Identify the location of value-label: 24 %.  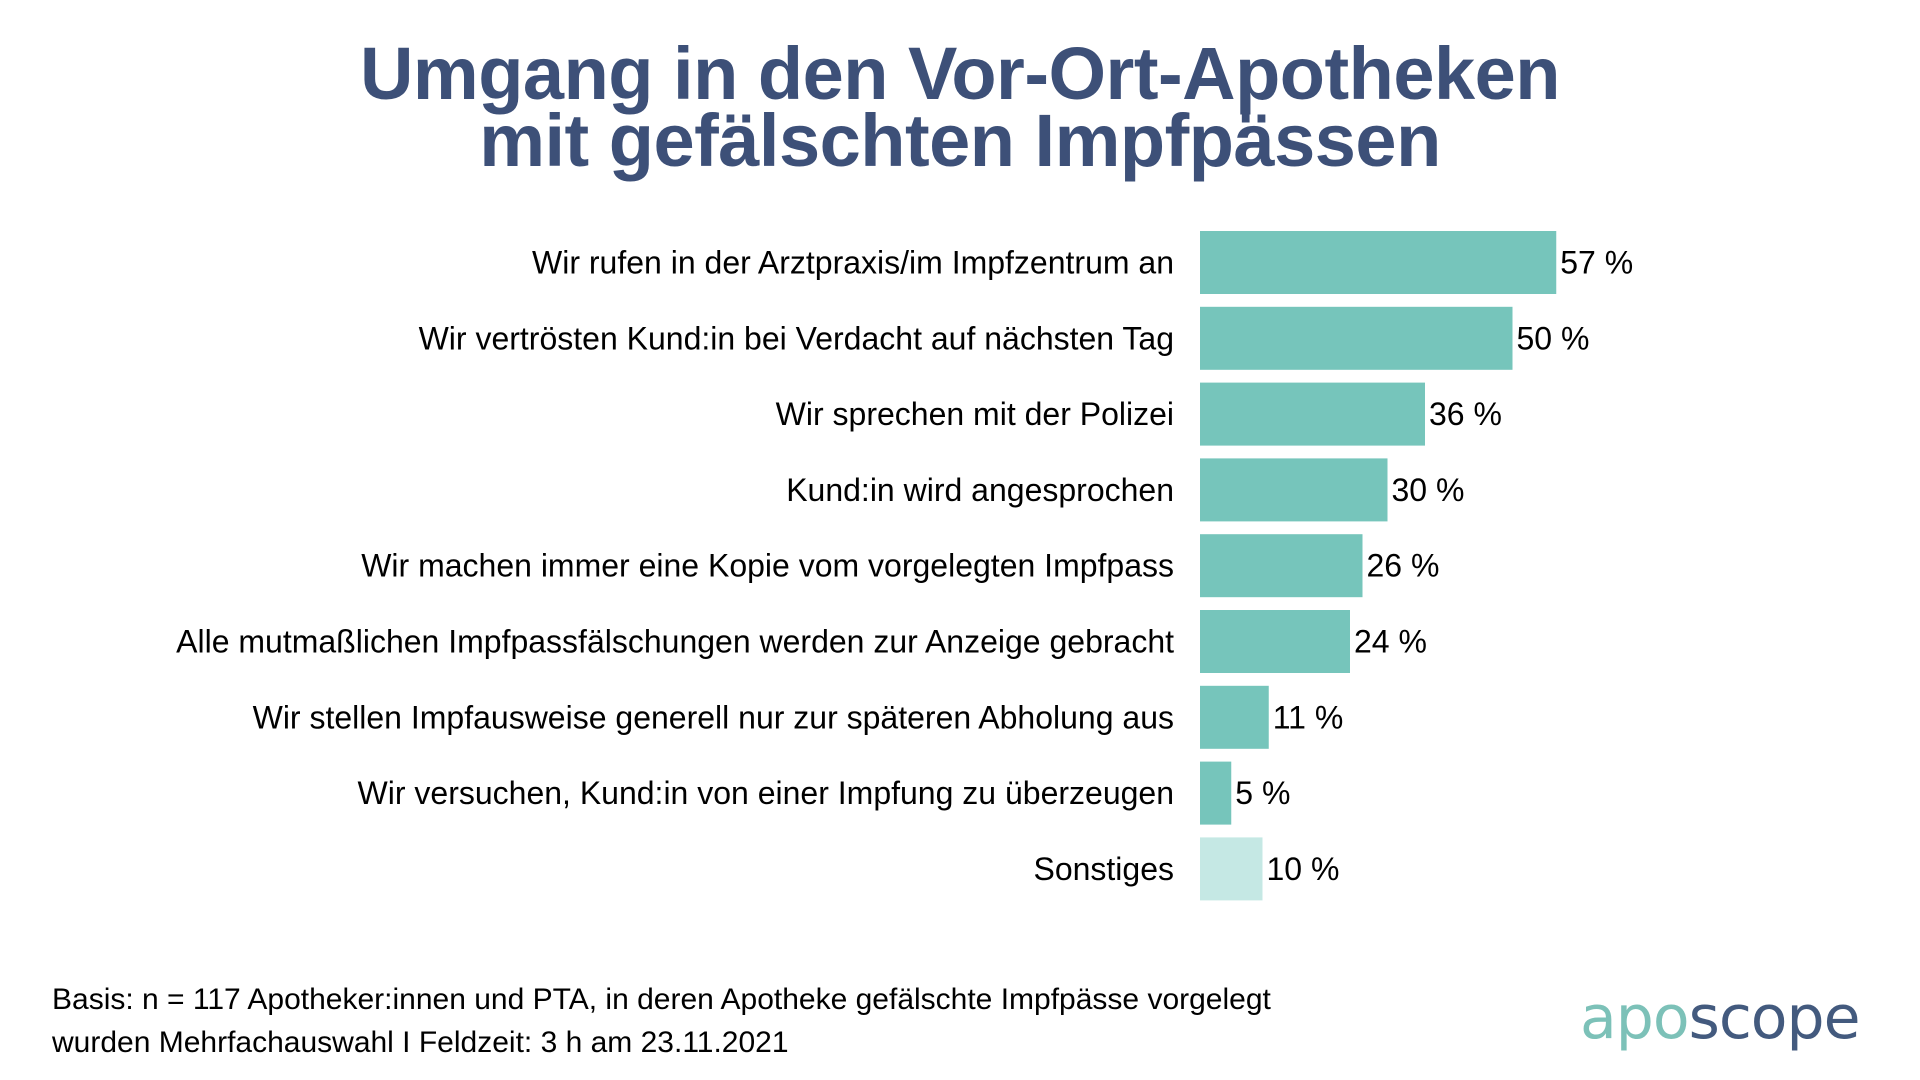
(1390, 642).